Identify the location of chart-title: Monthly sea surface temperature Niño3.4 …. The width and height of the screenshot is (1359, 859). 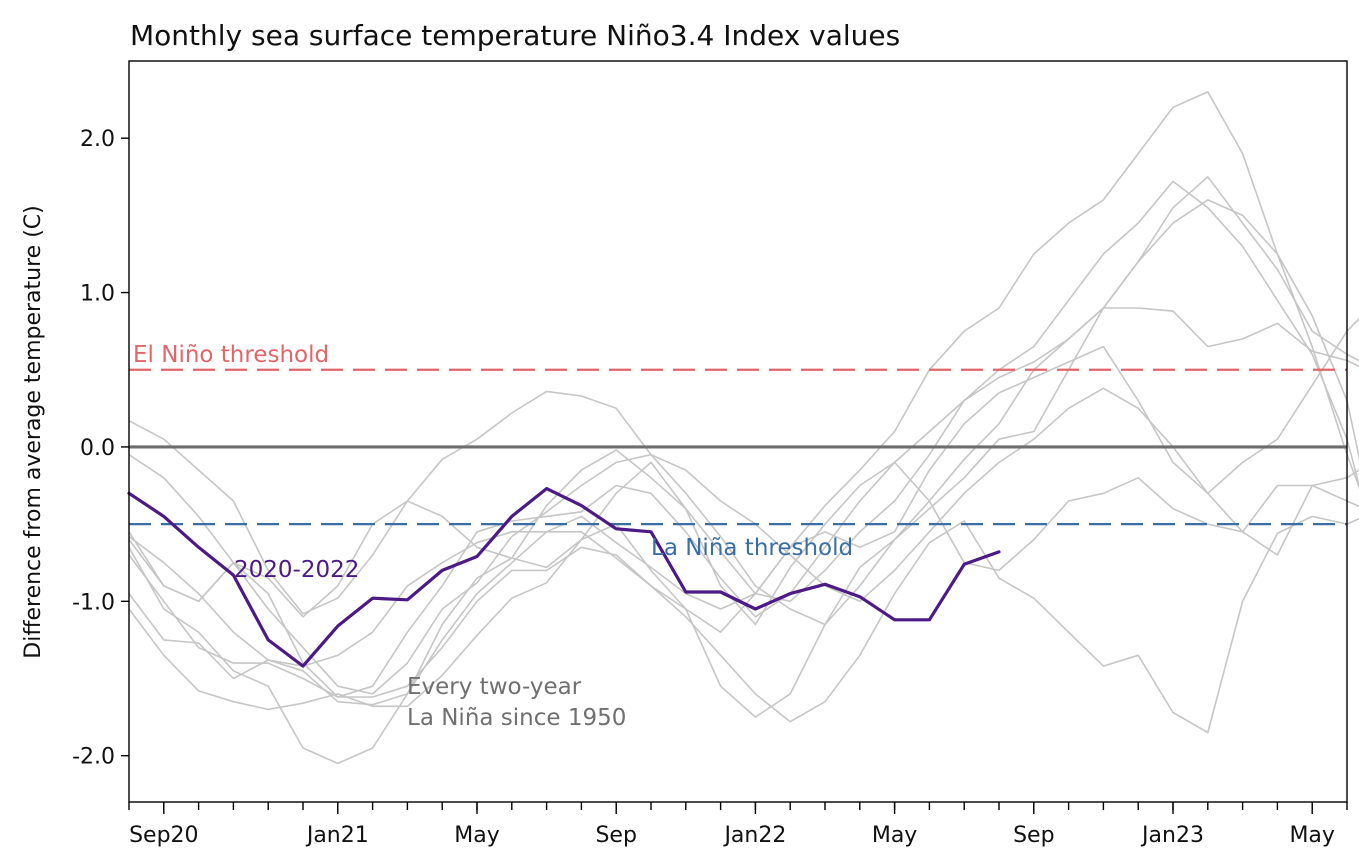
(515, 35).